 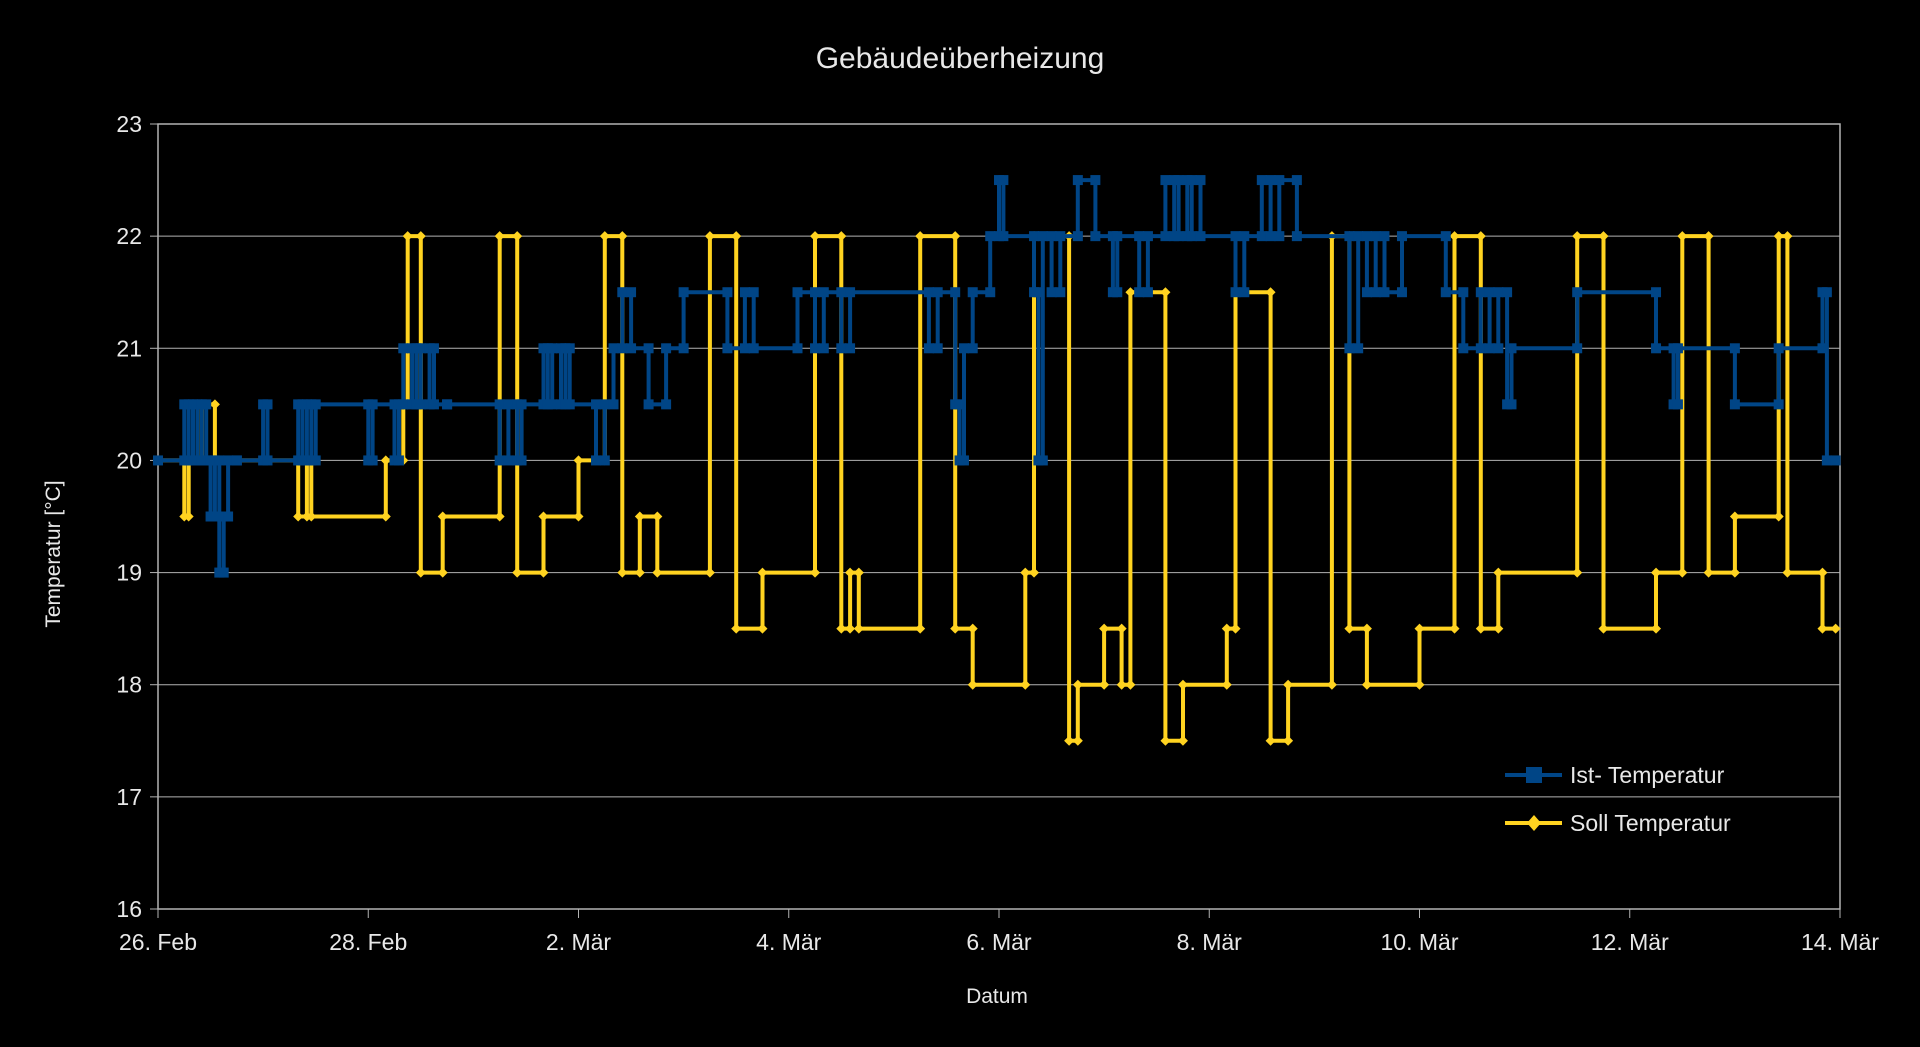 I want to click on x-tick-label: 6. Mär, so click(x=999, y=942).